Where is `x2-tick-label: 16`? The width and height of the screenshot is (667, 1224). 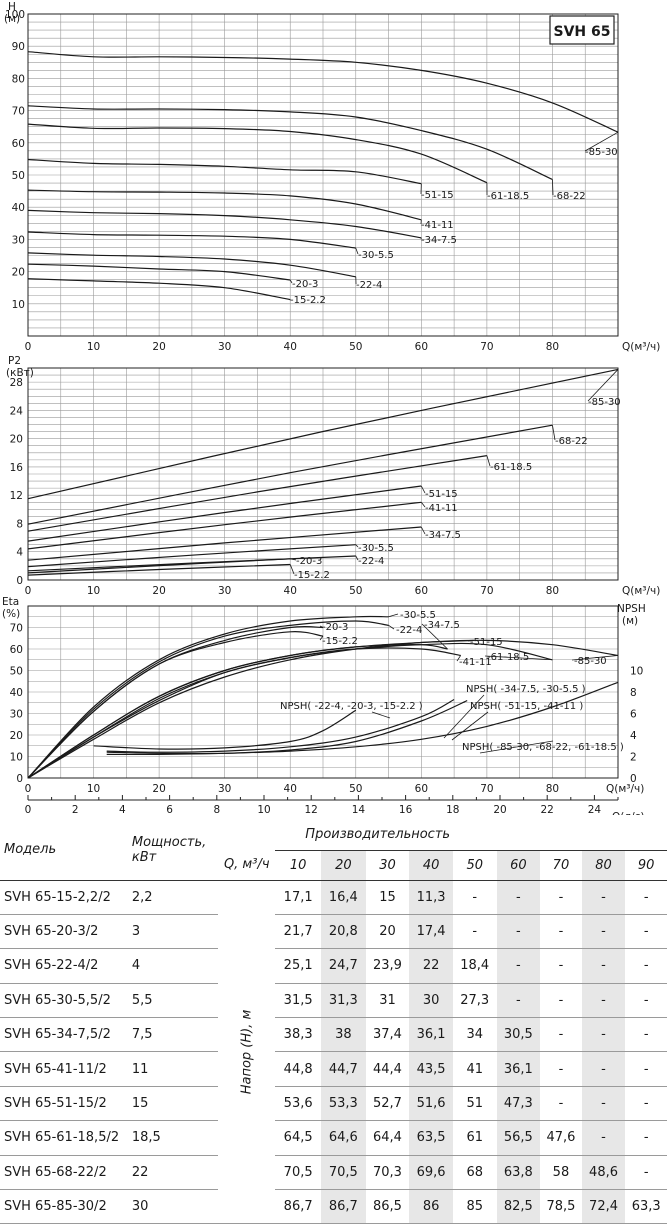 x2-tick-label: 16 is located at coordinates (406, 809).